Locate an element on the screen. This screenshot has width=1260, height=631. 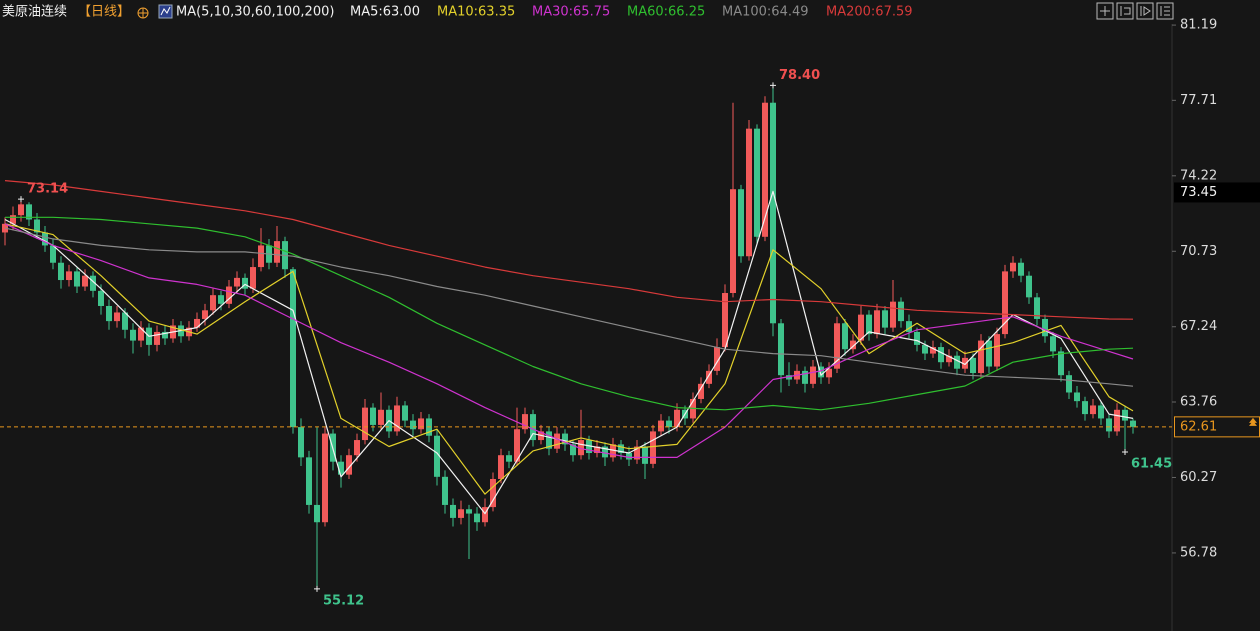
toolbar-glyphs is located at coordinates (1135, 11).